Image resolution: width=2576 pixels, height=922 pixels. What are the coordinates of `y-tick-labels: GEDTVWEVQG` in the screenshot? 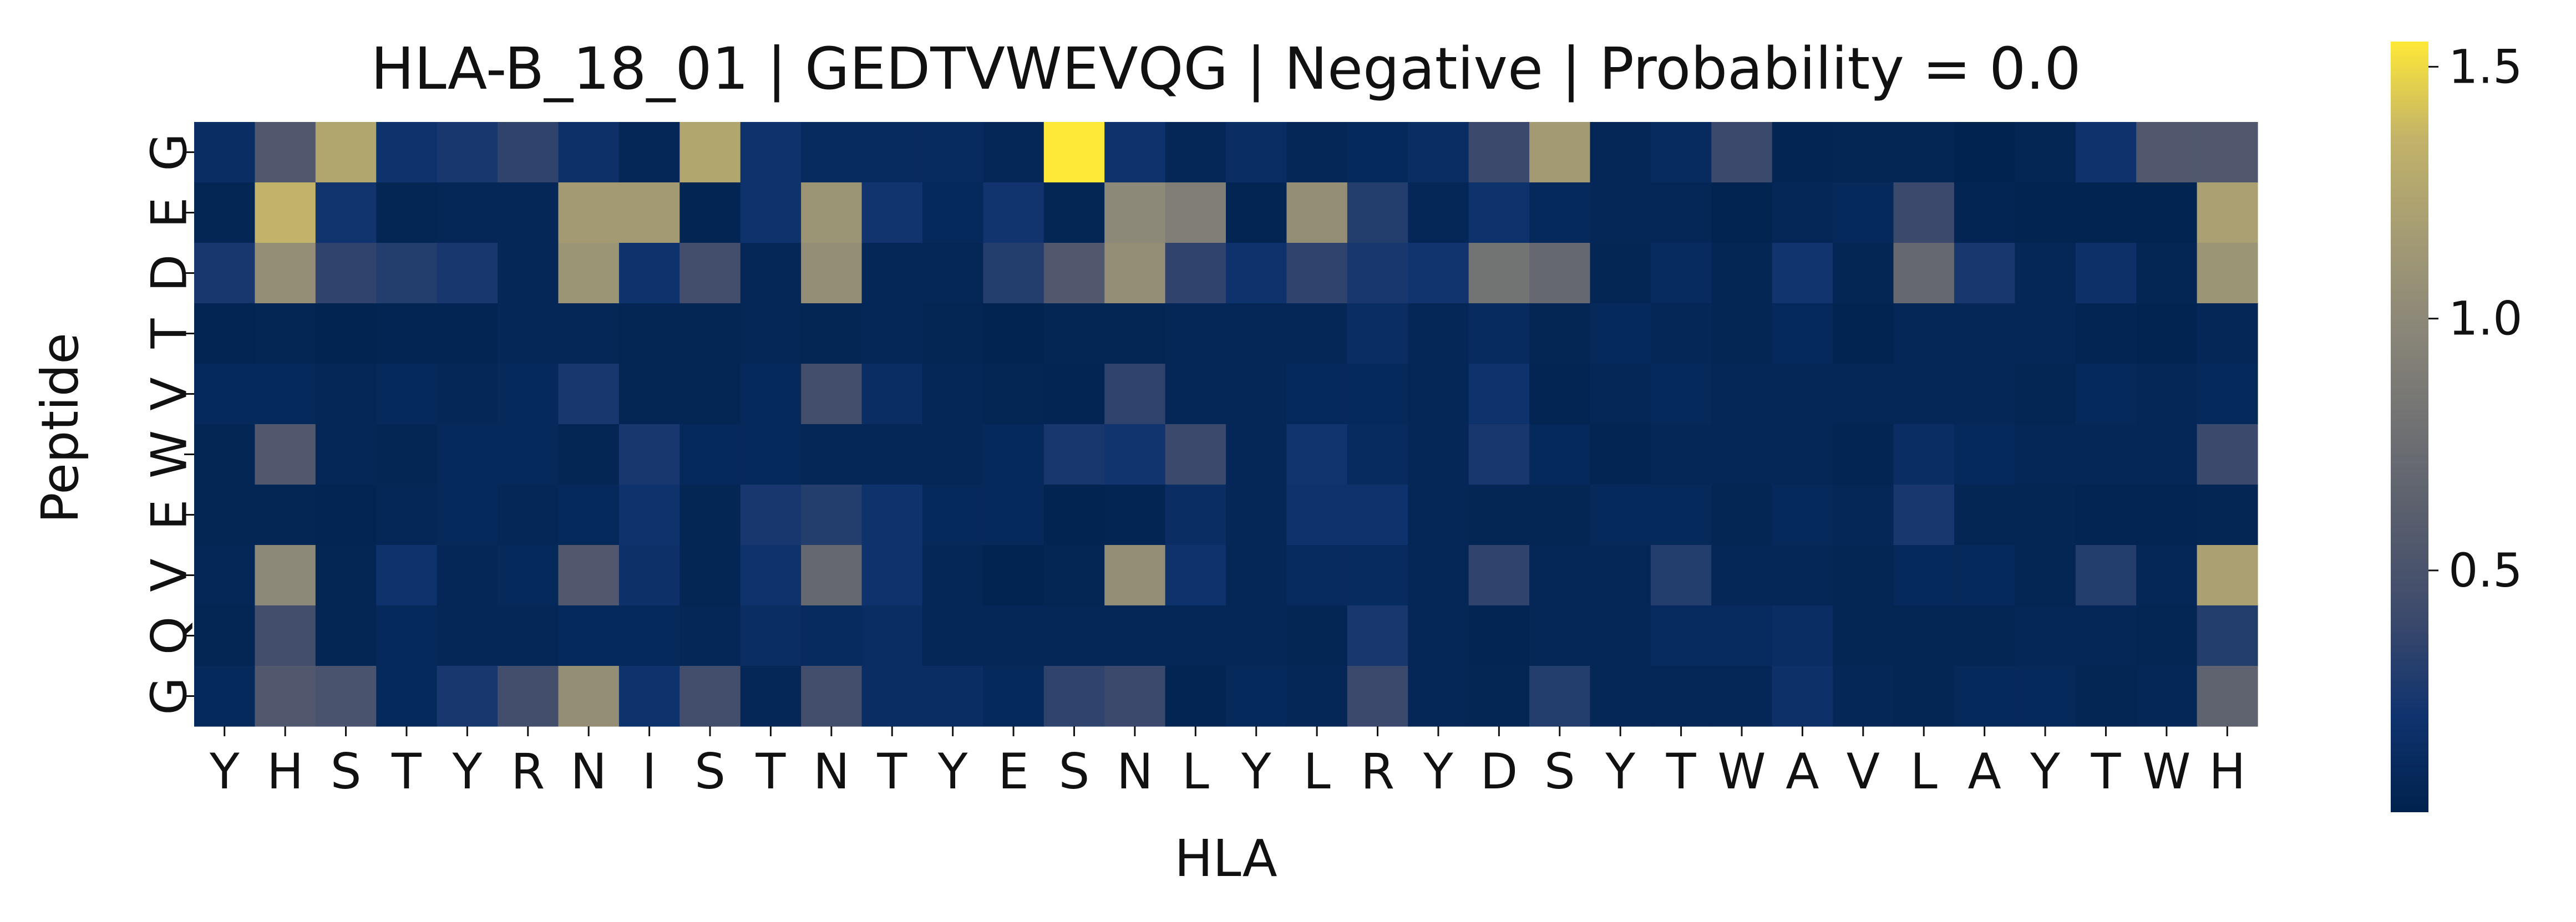 It's located at (169, 424).